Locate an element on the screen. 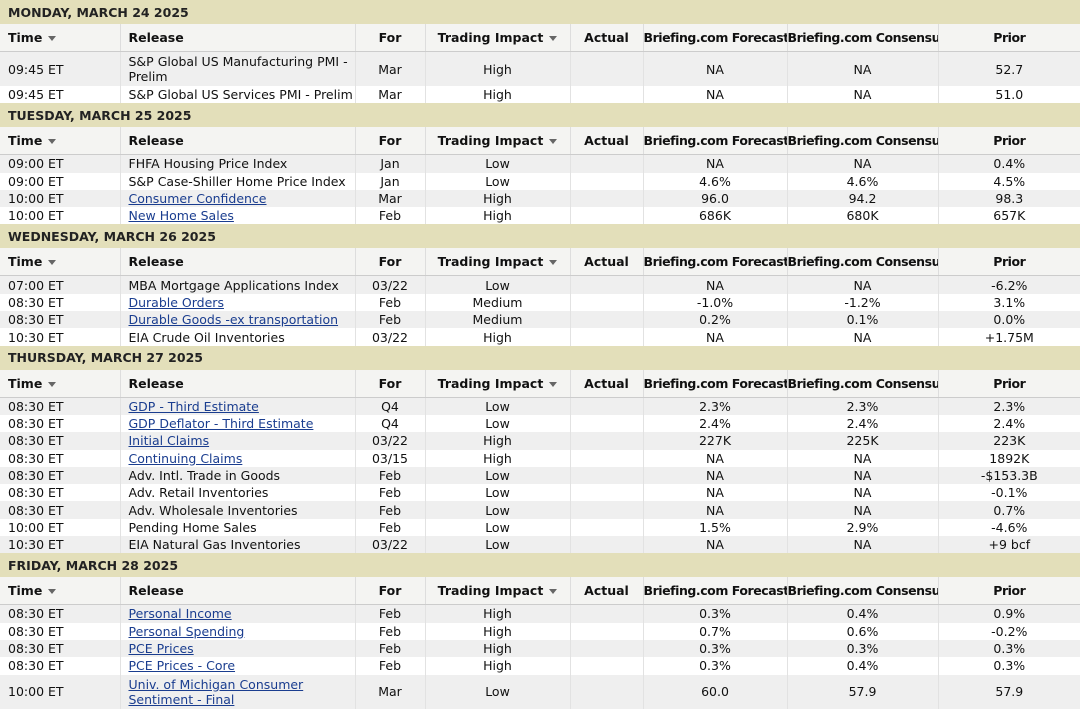 Image resolution: width=1080 pixels, height=721 pixels. release-cell: Durable Orders is located at coordinates (237, 302).